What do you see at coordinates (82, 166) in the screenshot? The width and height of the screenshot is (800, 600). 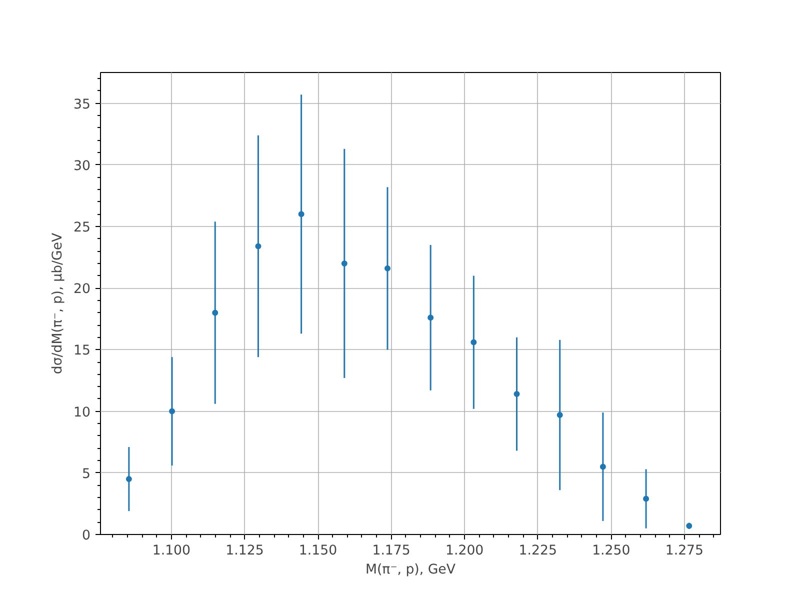 I see `y-tick-label: 30` at bounding box center [82, 166].